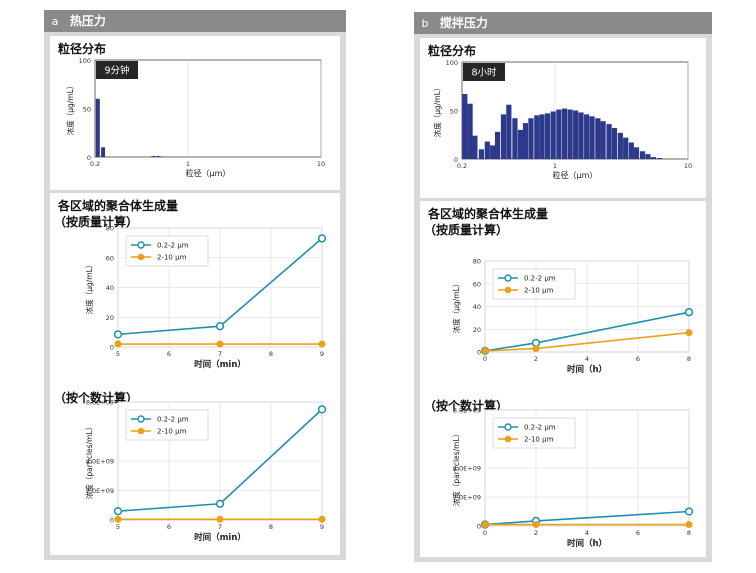 The width and height of the screenshot is (756, 573). Describe the element at coordinates (169, 527) in the screenshot. I see `a-count-xtick-label: 6` at that location.